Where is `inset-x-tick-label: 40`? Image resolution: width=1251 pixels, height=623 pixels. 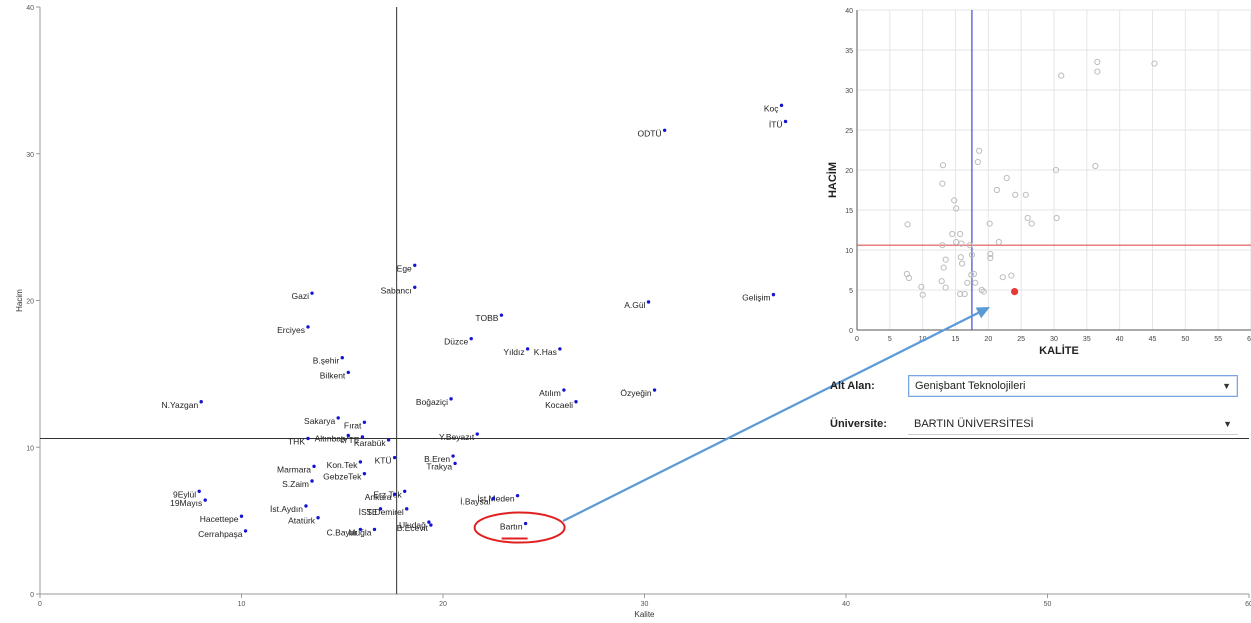
inset-x-tick-label: 40 is located at coordinates (1120, 339).